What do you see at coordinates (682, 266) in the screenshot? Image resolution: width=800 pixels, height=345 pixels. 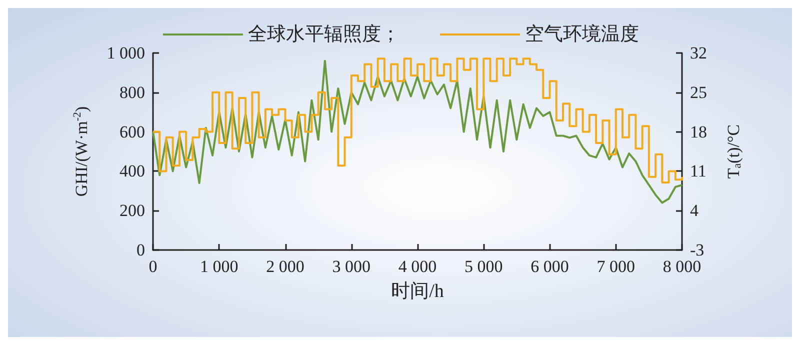 I see `x-tick-label: 8 000` at bounding box center [682, 266].